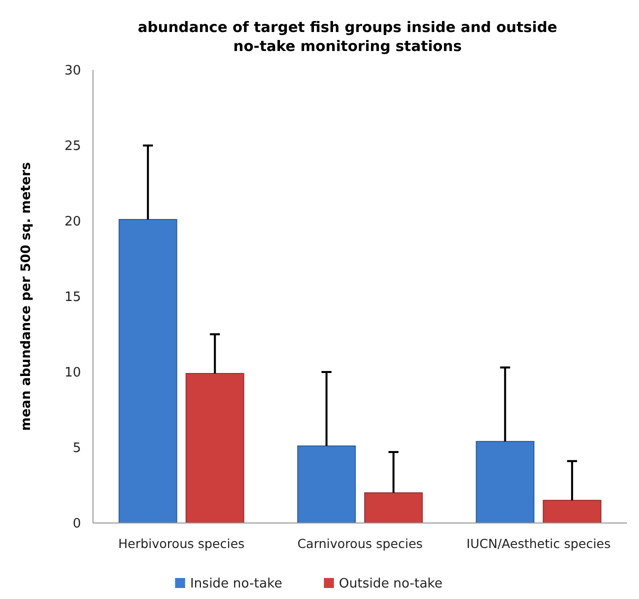  I want to click on y-tick-label: 30, so click(72, 71).